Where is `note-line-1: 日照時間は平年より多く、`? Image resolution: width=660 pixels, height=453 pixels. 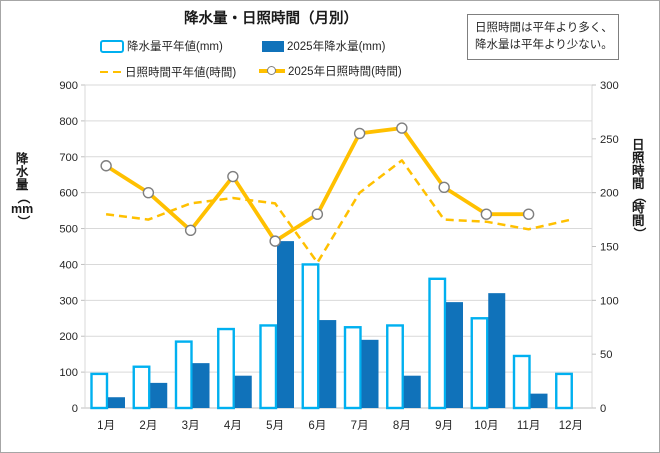 note-line-1: 日照時間は平年より多く、 is located at coordinates (544, 28).